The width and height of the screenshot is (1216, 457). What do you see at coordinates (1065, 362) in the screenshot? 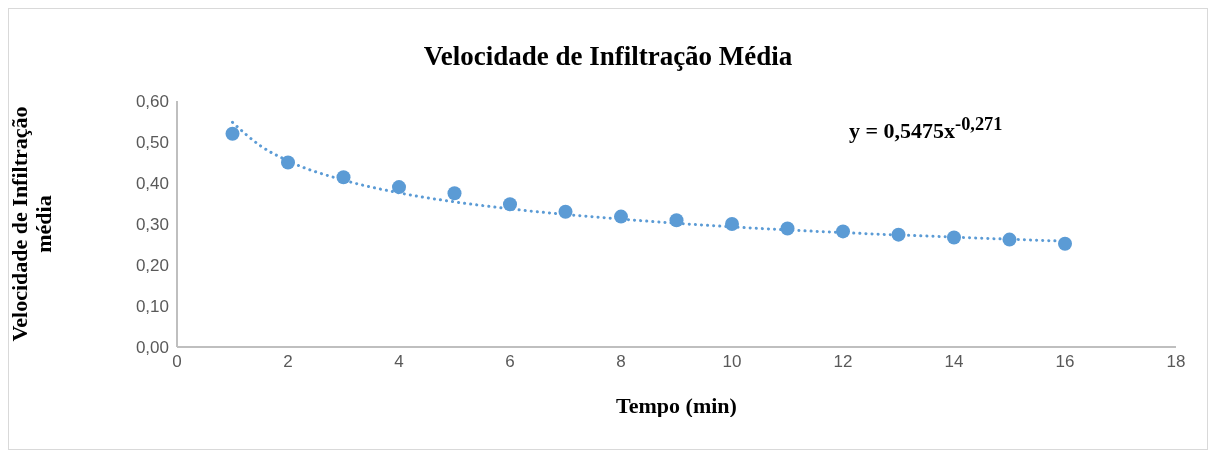
I see `x-tick-label: 16` at bounding box center [1065, 362].